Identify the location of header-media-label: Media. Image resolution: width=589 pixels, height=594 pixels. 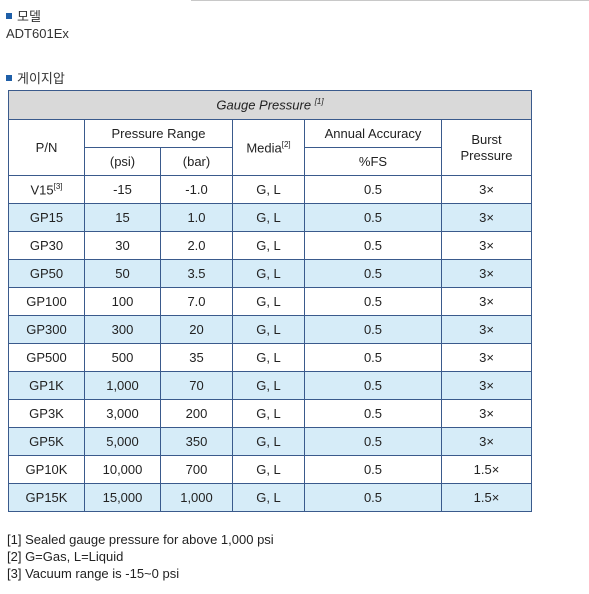
(264, 148).